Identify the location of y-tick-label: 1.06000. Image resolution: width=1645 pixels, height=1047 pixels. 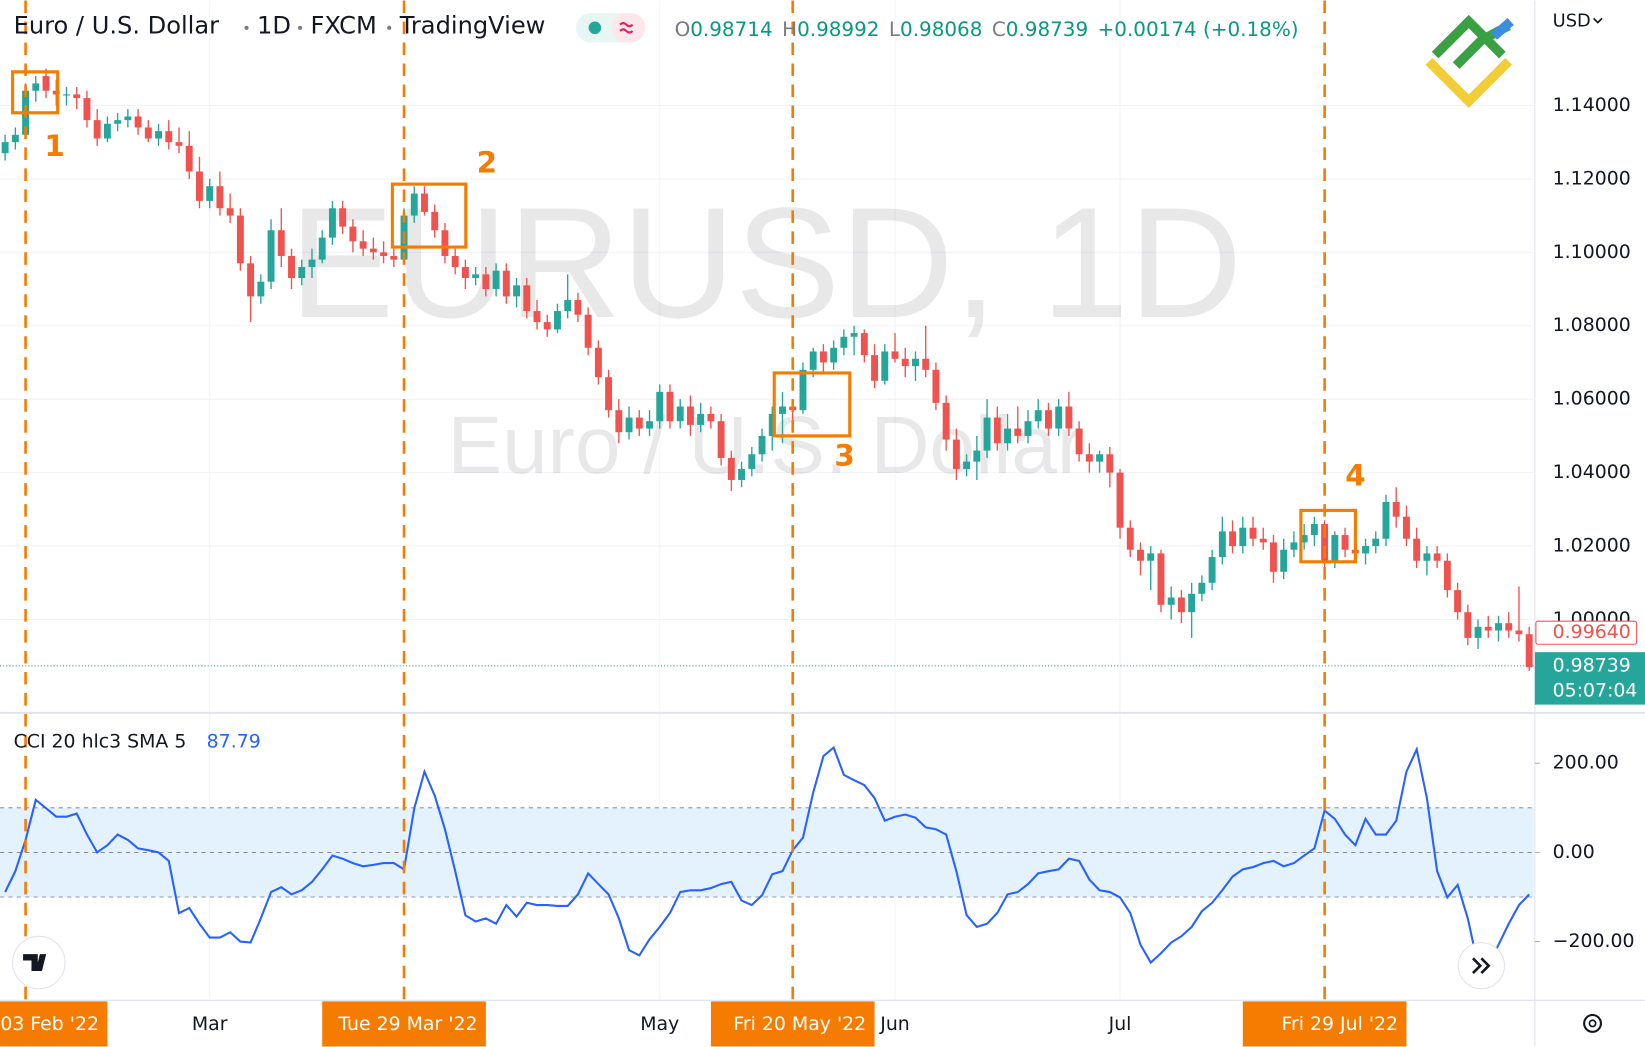
(1592, 399).